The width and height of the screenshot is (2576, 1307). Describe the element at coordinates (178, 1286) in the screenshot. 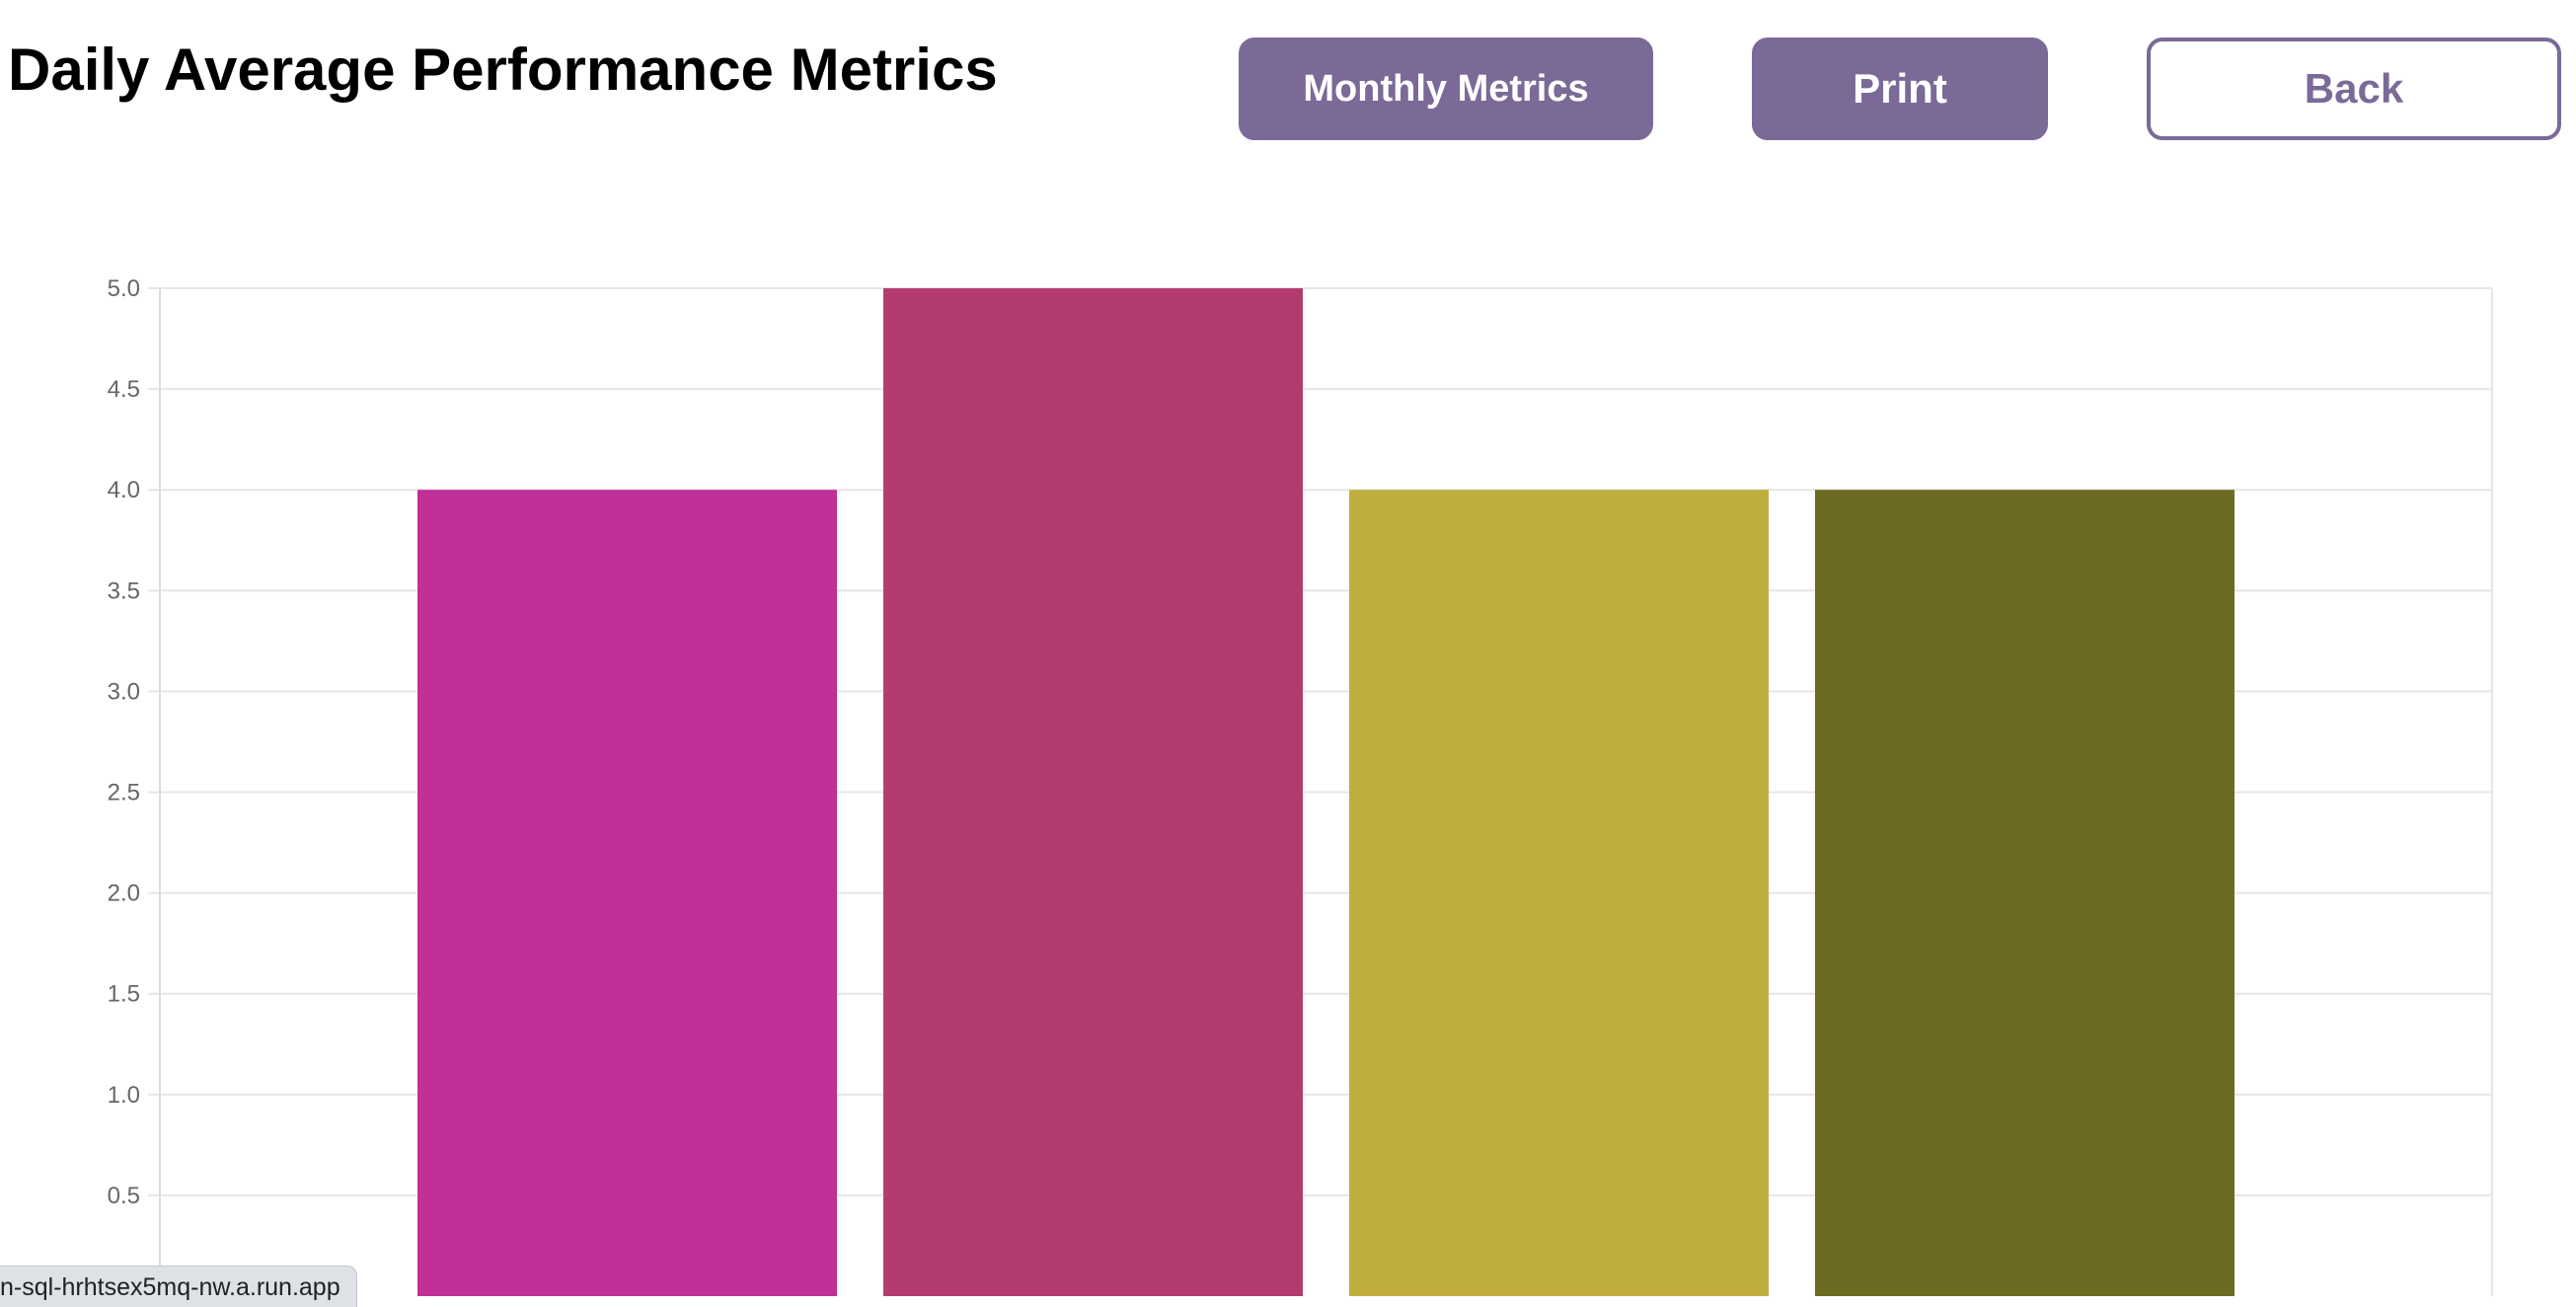

I see `status-bar-url: n-sql-hrhtsex5mq-nw.a.run.app` at that location.